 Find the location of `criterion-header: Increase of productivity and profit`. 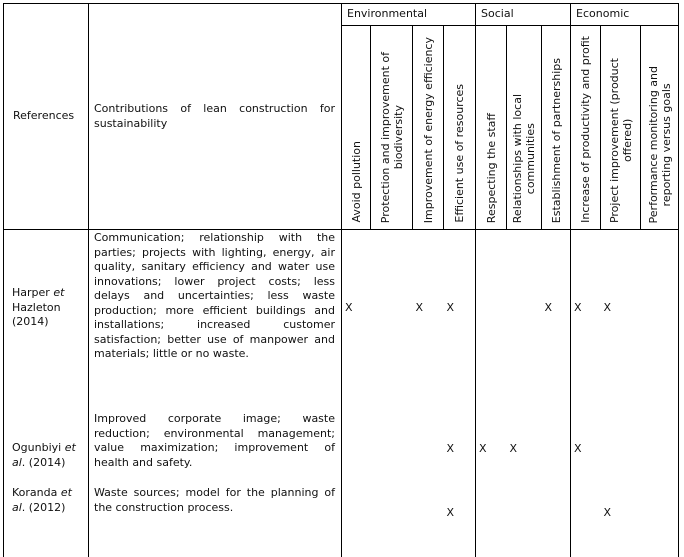

criterion-header: Increase of productivity and profit is located at coordinates (586, 129).